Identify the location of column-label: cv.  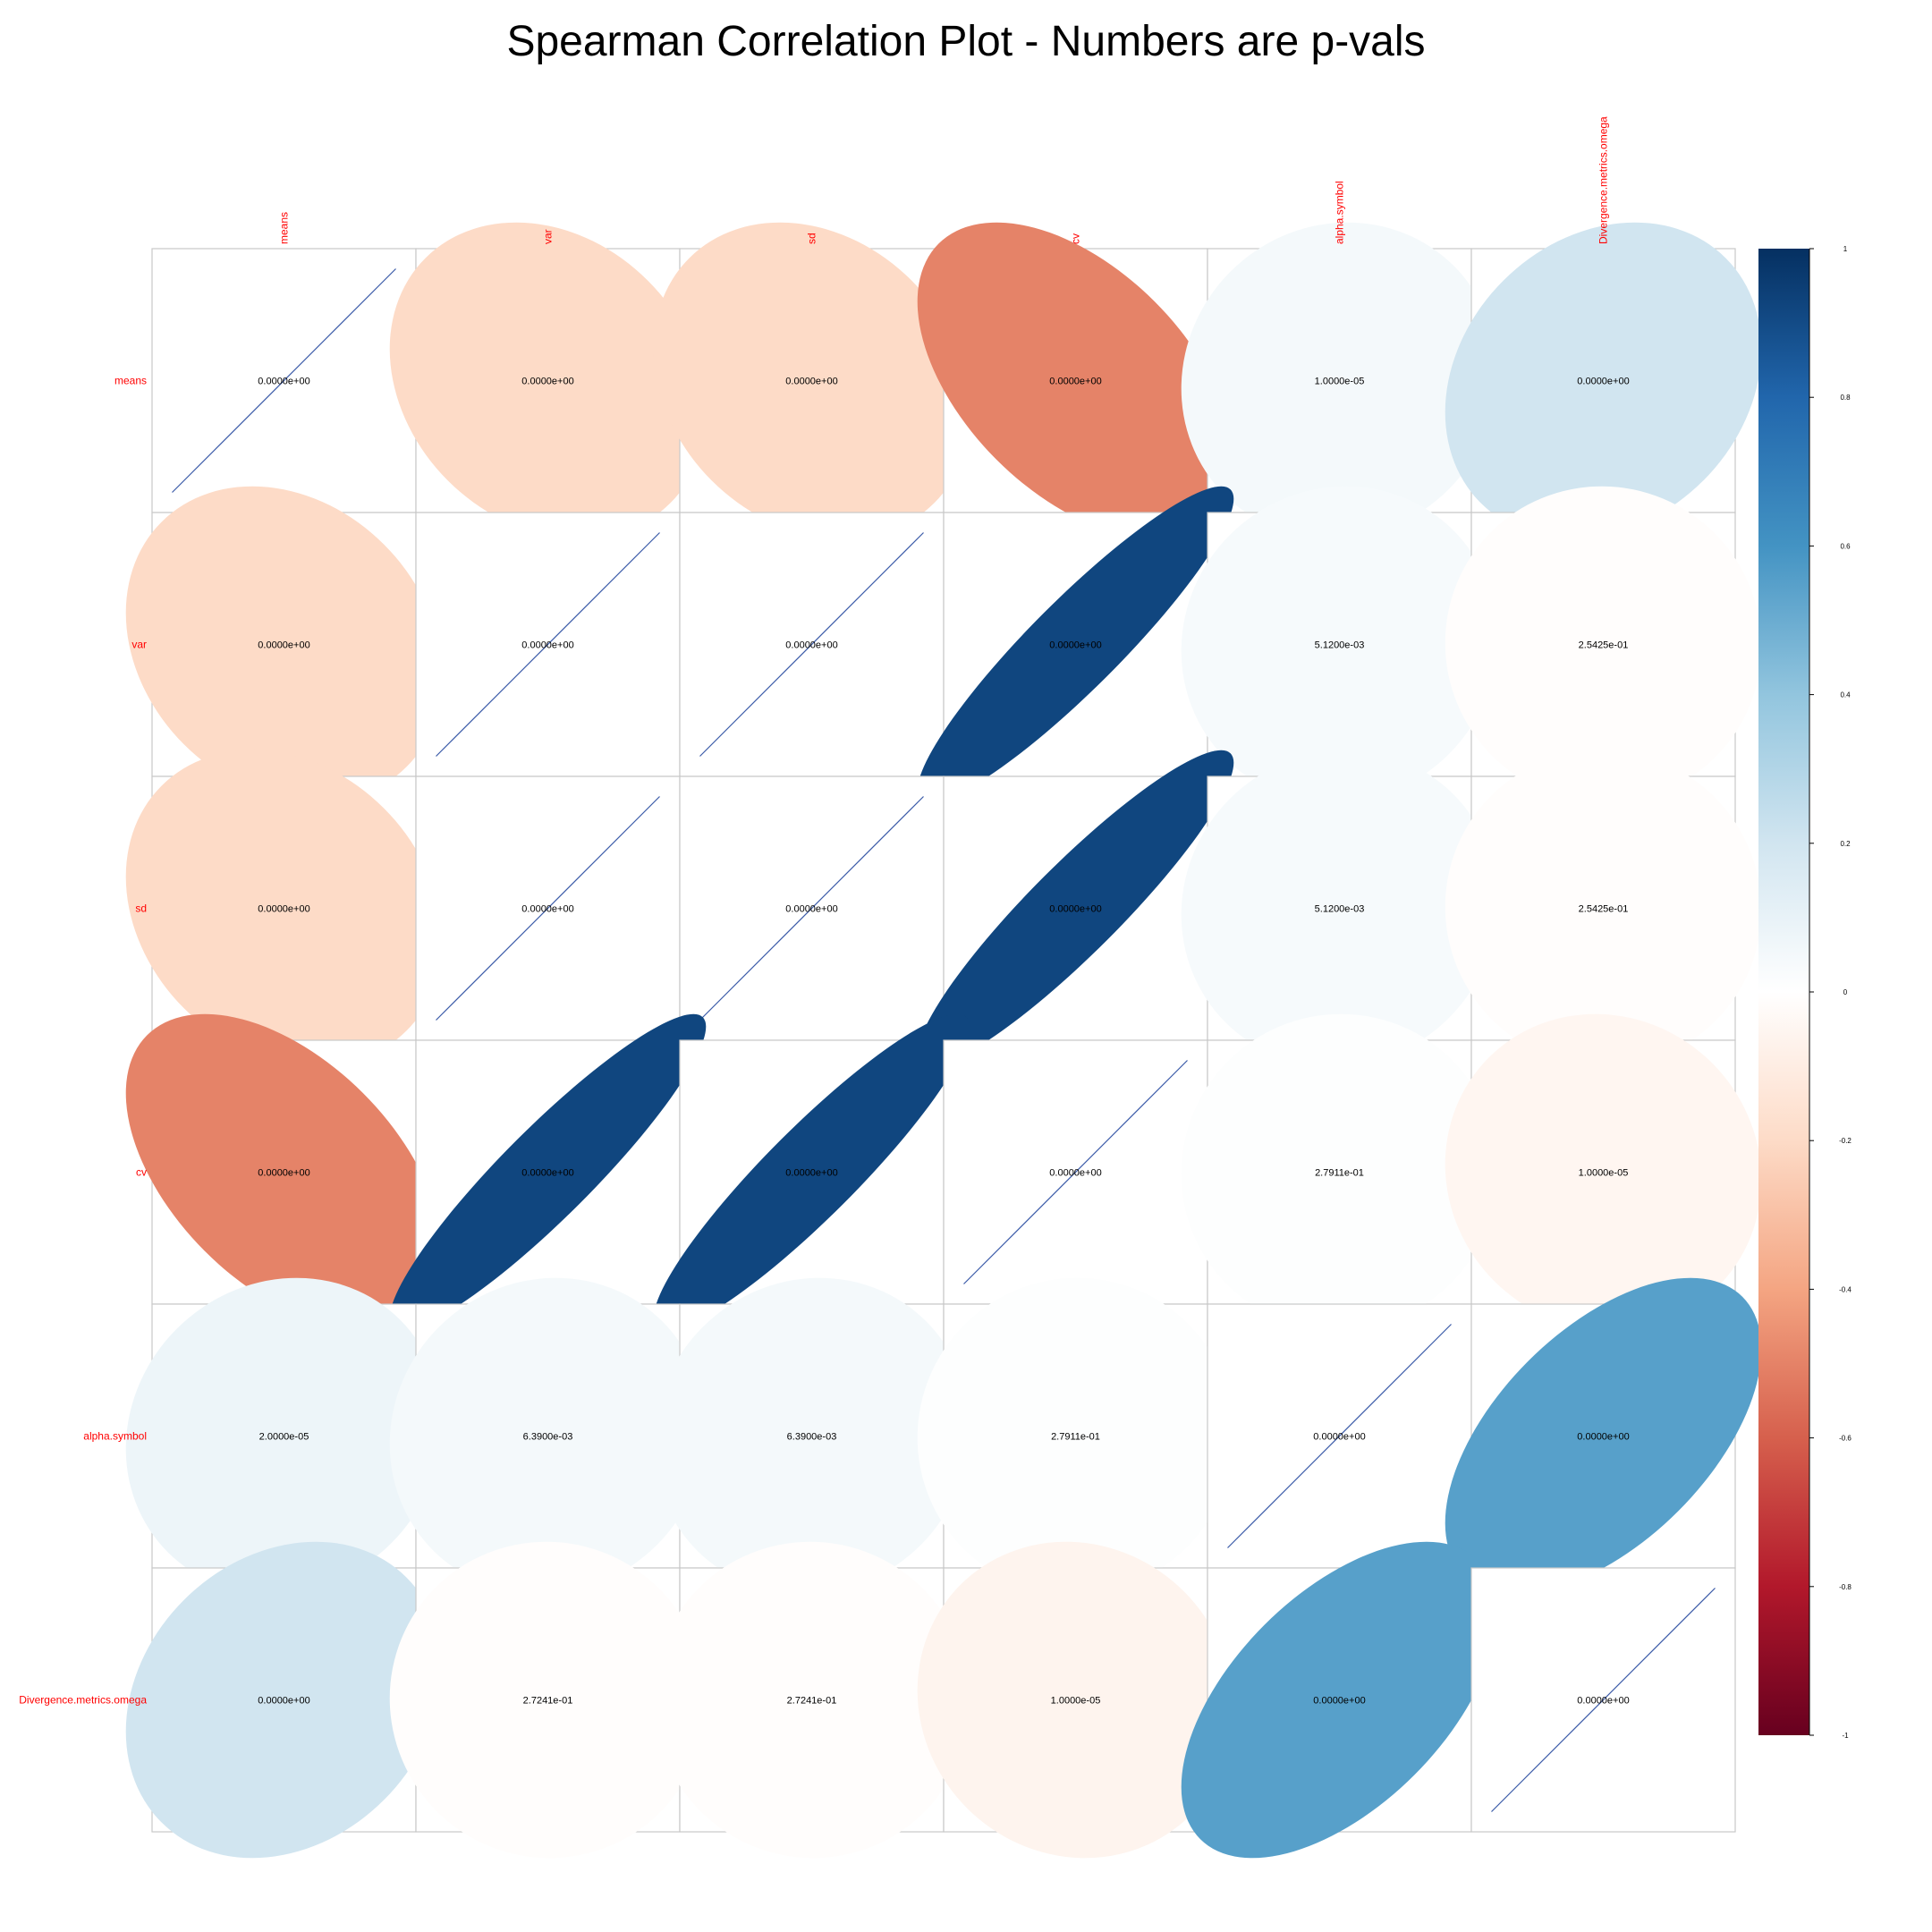
(1076, 238).